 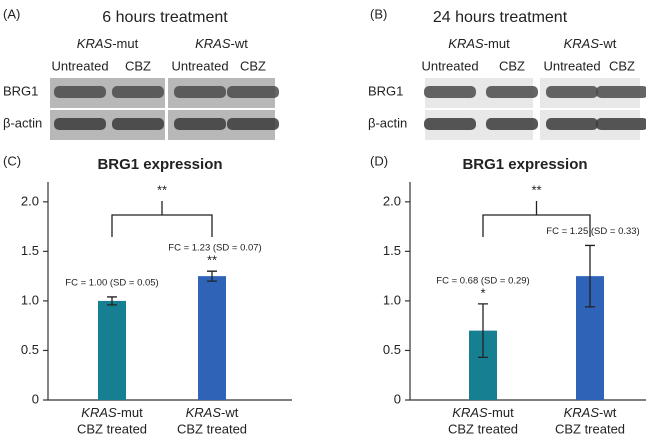 I want to click on significance: **, so click(x=212, y=260).